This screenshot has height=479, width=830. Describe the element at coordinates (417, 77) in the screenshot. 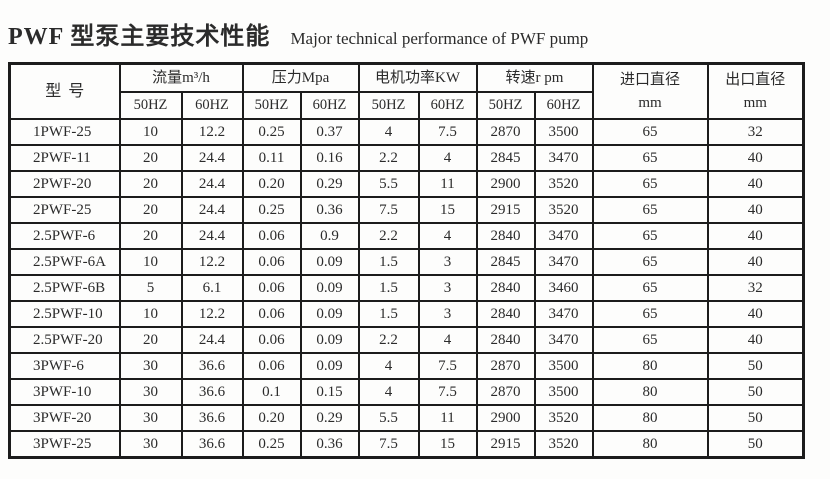

I see `col-group-motor-power: 电机功率KW` at that location.